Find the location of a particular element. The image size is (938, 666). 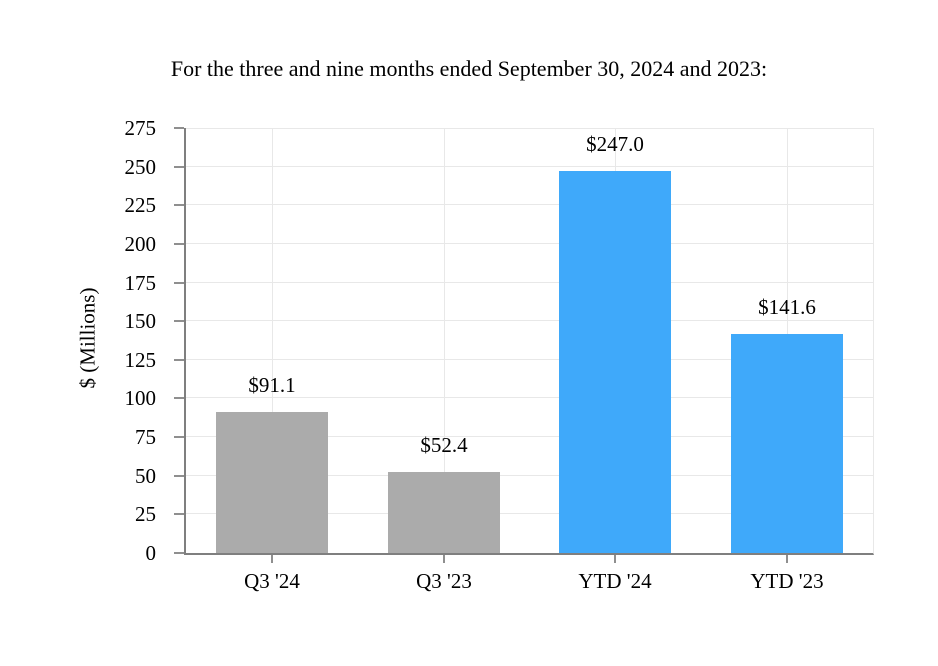

y-tick-label: 0 is located at coordinates (151, 553).